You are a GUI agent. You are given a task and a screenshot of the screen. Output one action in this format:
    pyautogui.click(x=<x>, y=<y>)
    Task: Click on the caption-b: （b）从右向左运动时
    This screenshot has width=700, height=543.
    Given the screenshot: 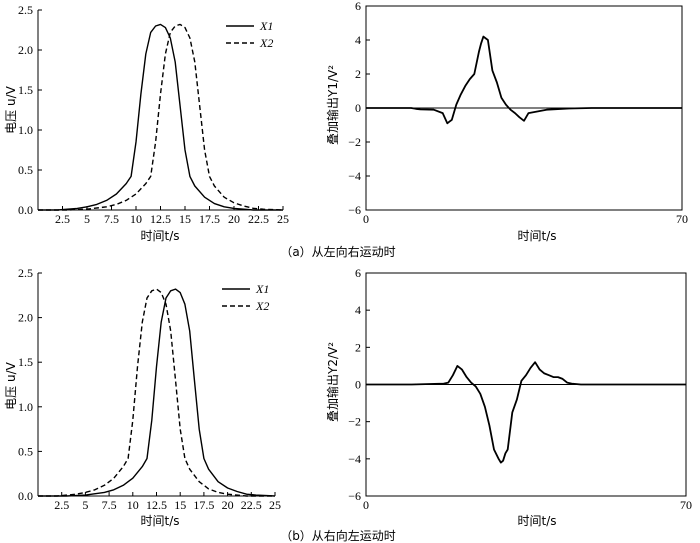 What is the action you would take?
    pyautogui.click(x=338, y=535)
    